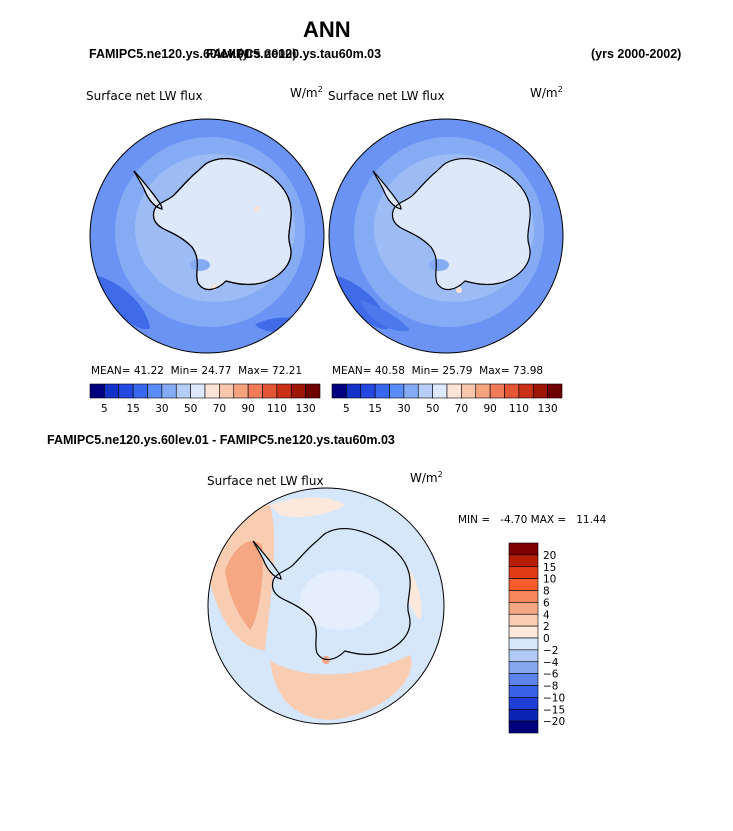  Describe the element at coordinates (197, 371) in the screenshot. I see `left-stats: MEAN= 41.22 Min= 24.77 Max= 72.21` at that location.